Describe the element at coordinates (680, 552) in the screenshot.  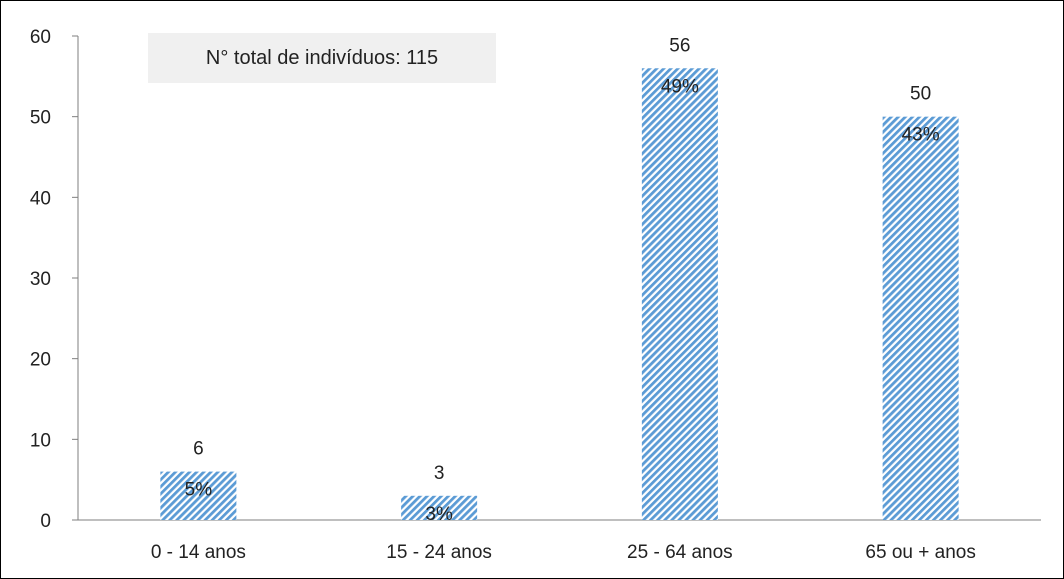
I see `x-category-label: 25 - 64 anos` at that location.